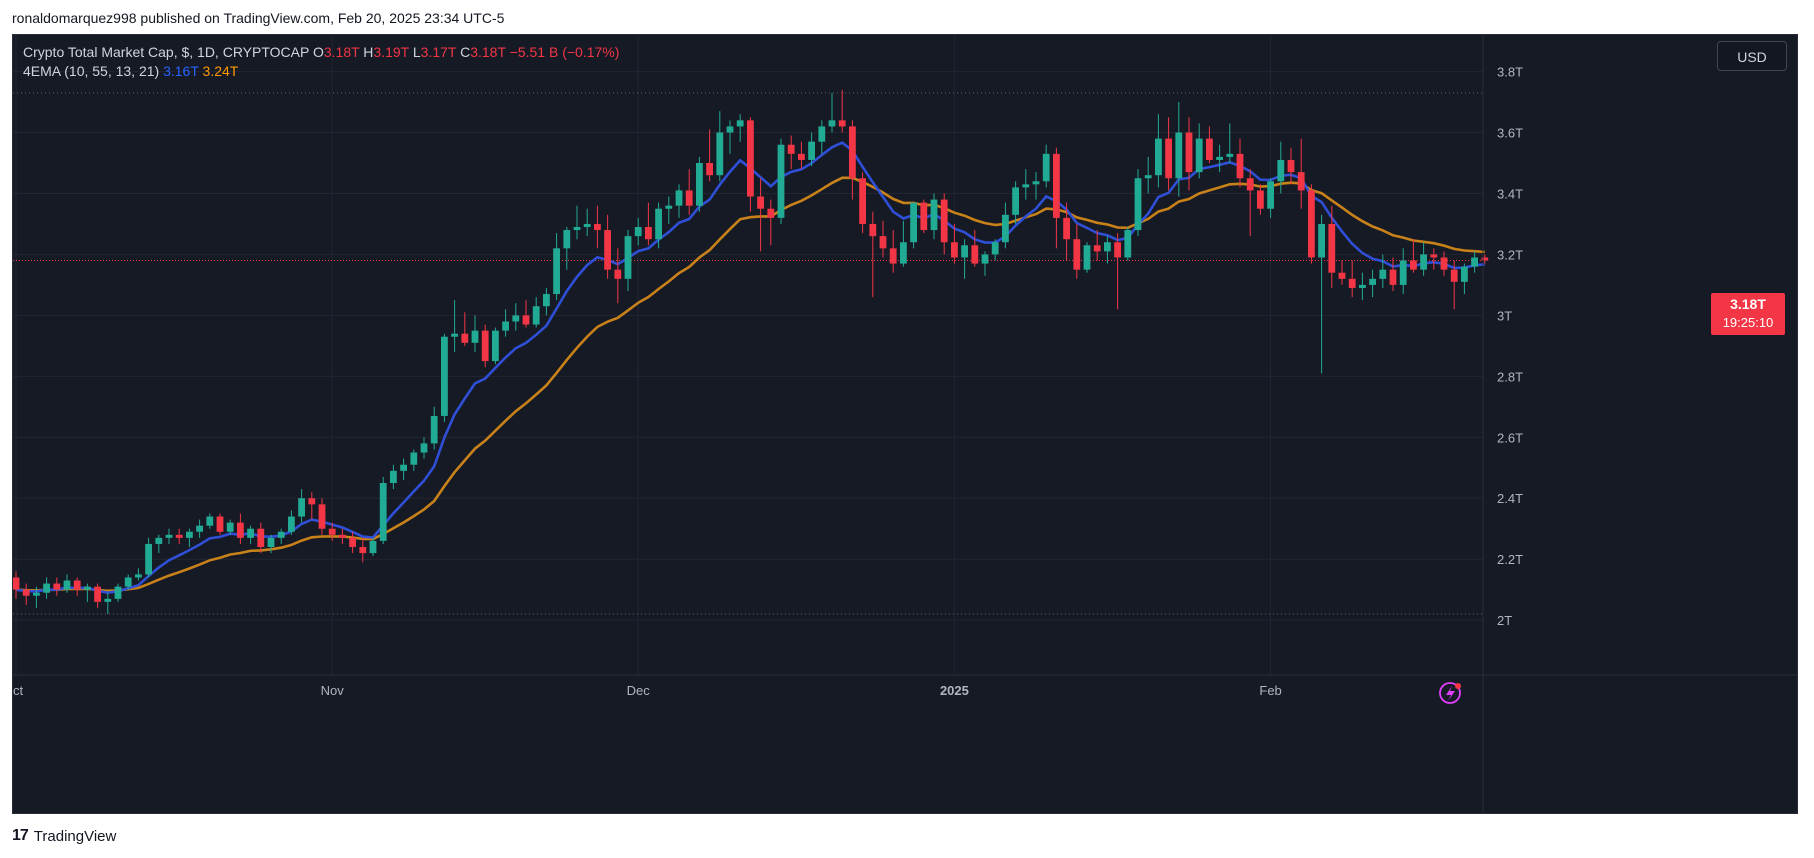  Describe the element at coordinates (1510, 133) in the screenshot. I see `y-tick-label: 3.6T` at that location.